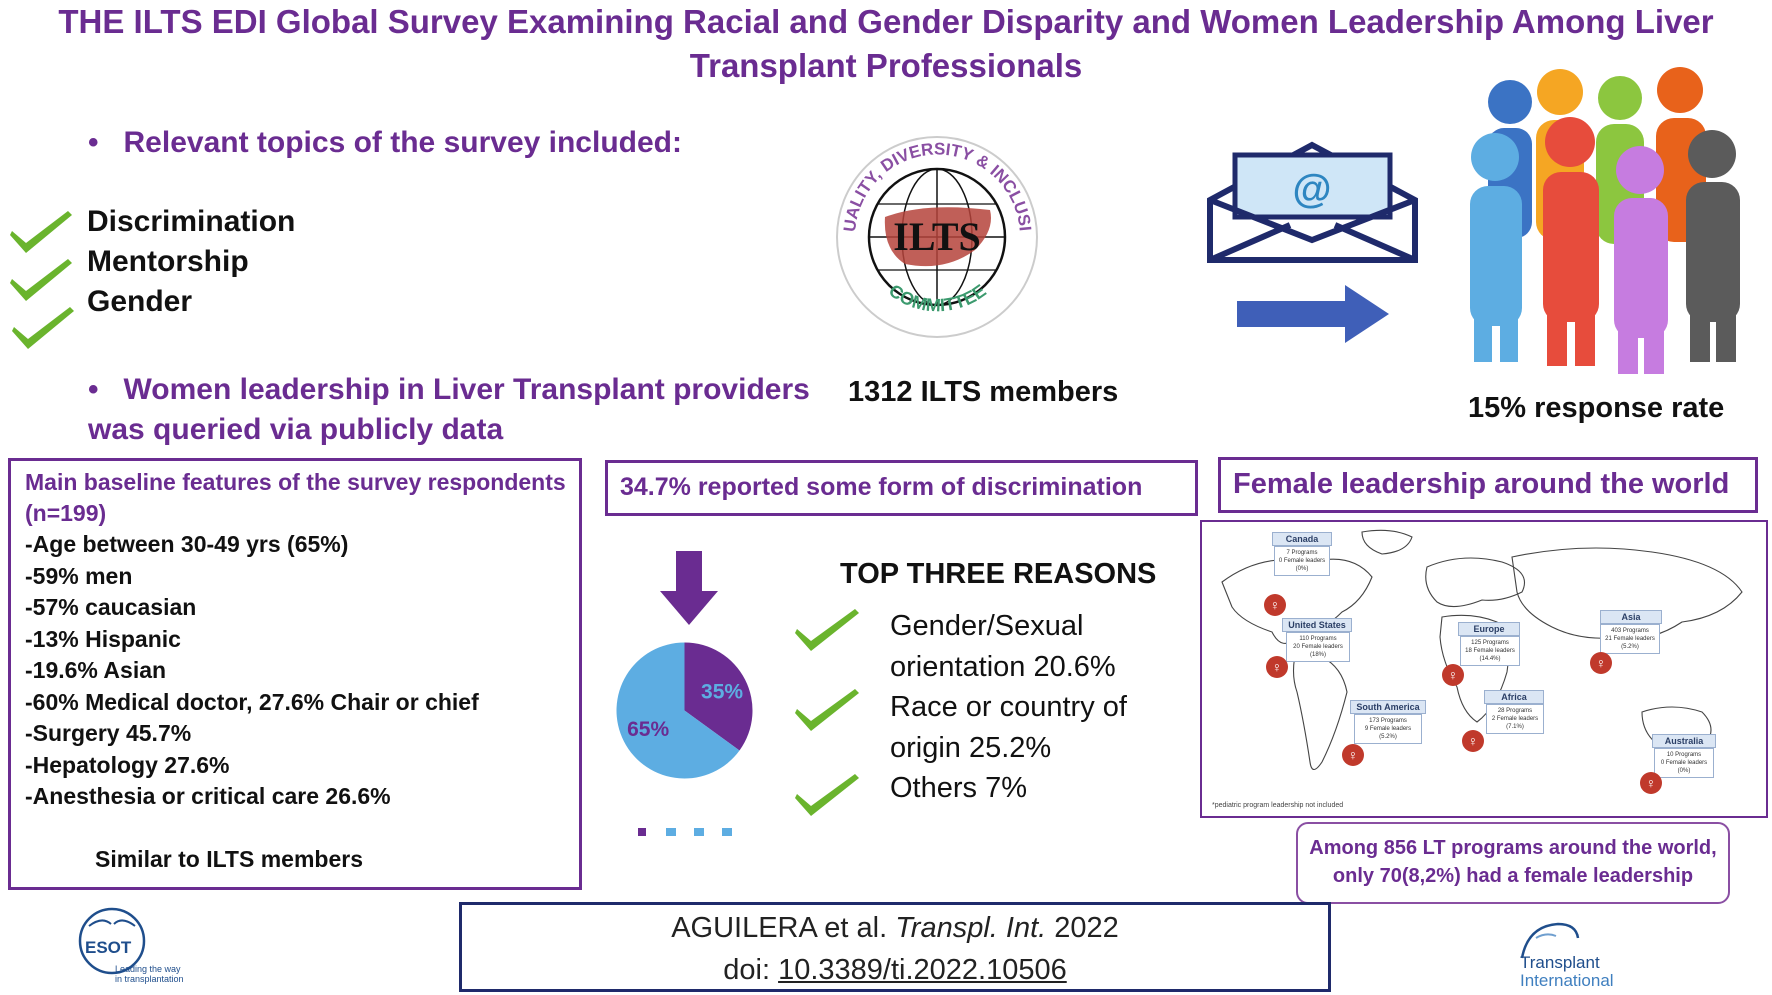 This screenshot has width=1772, height=995. Describe the element at coordinates (685, 832) in the screenshot. I see `dotted-divider` at that location.